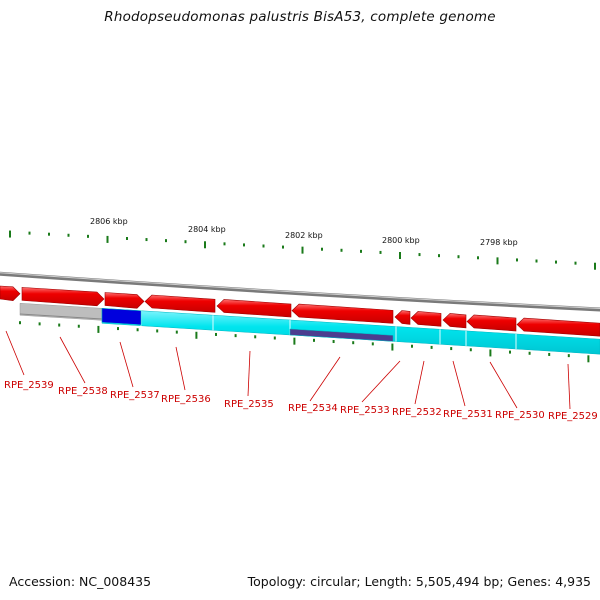 The width and height of the screenshot is (600, 600). Describe the element at coordinates (302, 250) in the screenshot. I see `ruler-ticks` at that location.